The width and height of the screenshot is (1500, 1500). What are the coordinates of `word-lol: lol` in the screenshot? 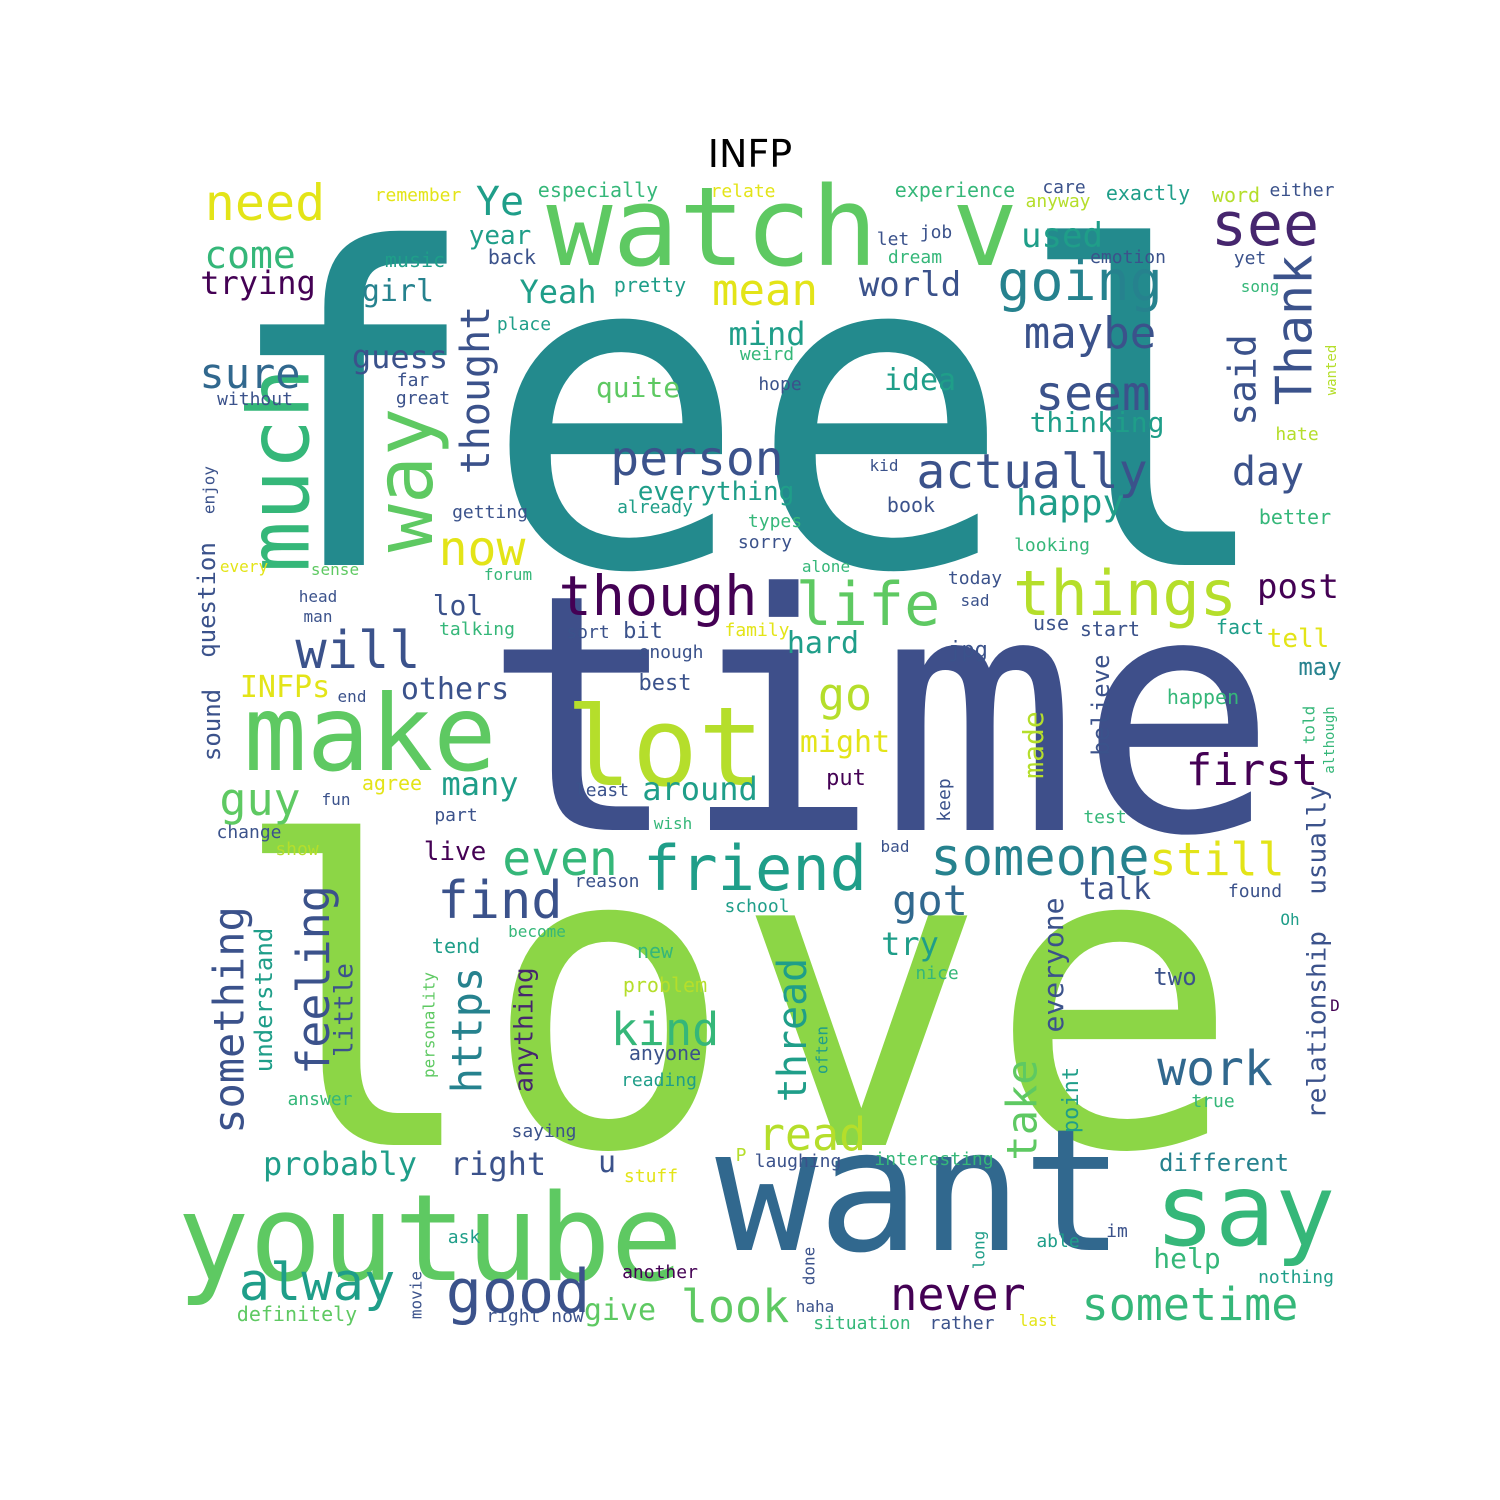 It's located at (458, 605).